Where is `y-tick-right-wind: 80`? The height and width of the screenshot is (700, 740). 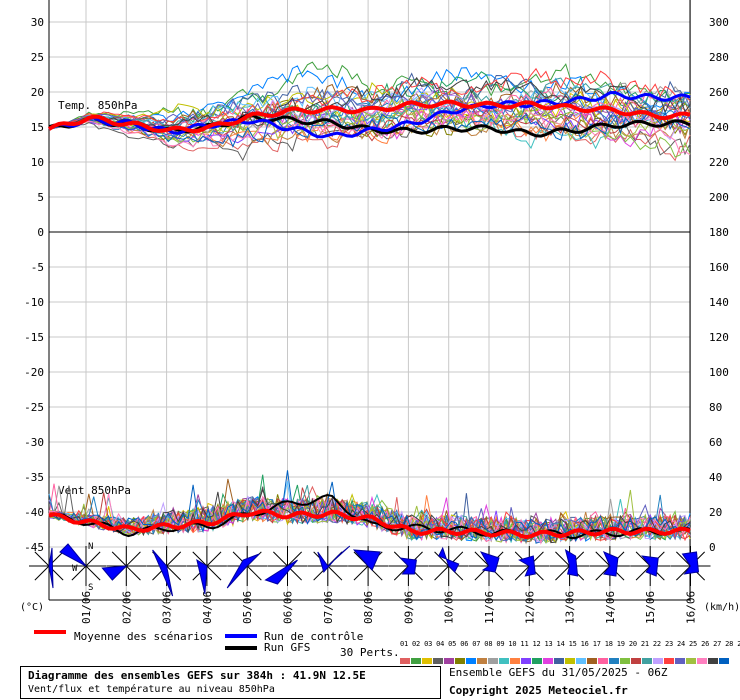 y-tick-right-wind: 80 is located at coordinates (715, 407).